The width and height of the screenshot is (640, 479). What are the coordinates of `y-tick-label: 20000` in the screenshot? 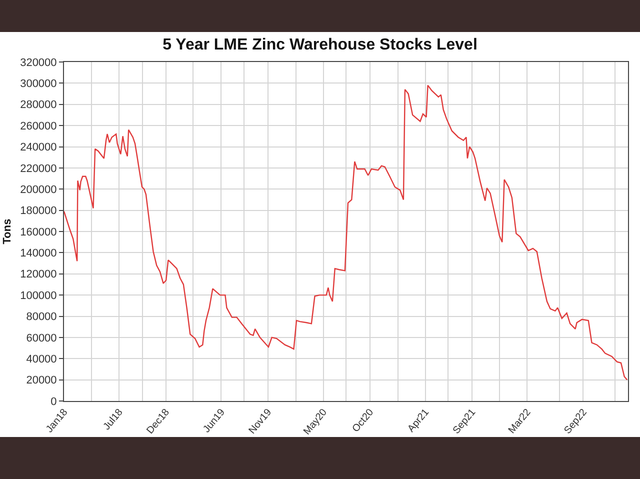 It's located at (41, 380).